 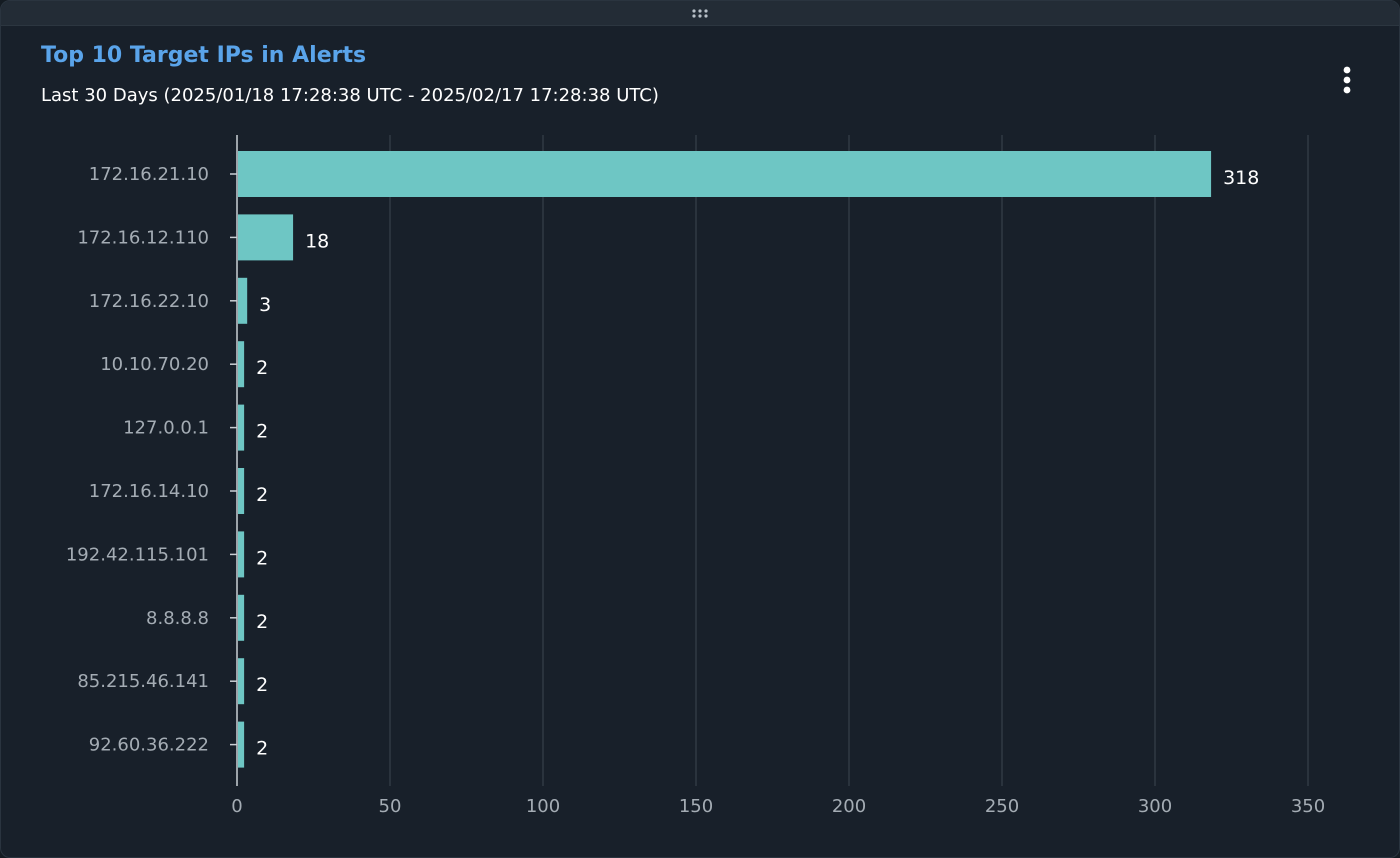 What do you see at coordinates (137, 554) in the screenshot?
I see `y-category-label: 192.42.115.101` at bounding box center [137, 554].